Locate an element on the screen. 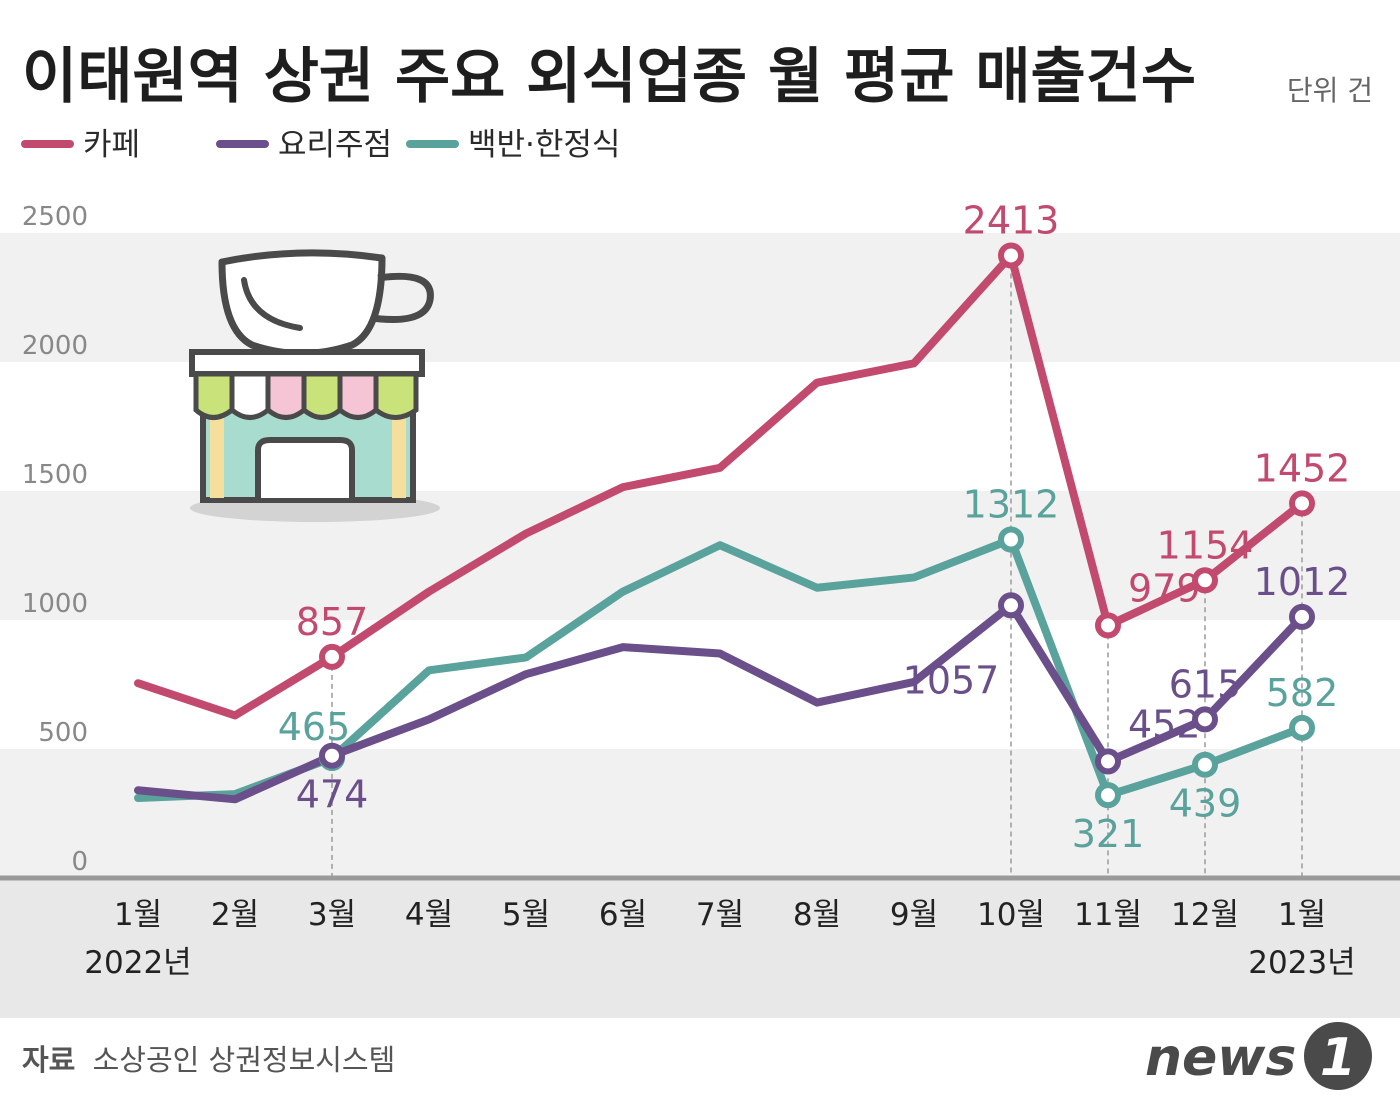 The width and height of the screenshot is (1400, 1117). x-tick-label: 4월 is located at coordinates (429, 915).